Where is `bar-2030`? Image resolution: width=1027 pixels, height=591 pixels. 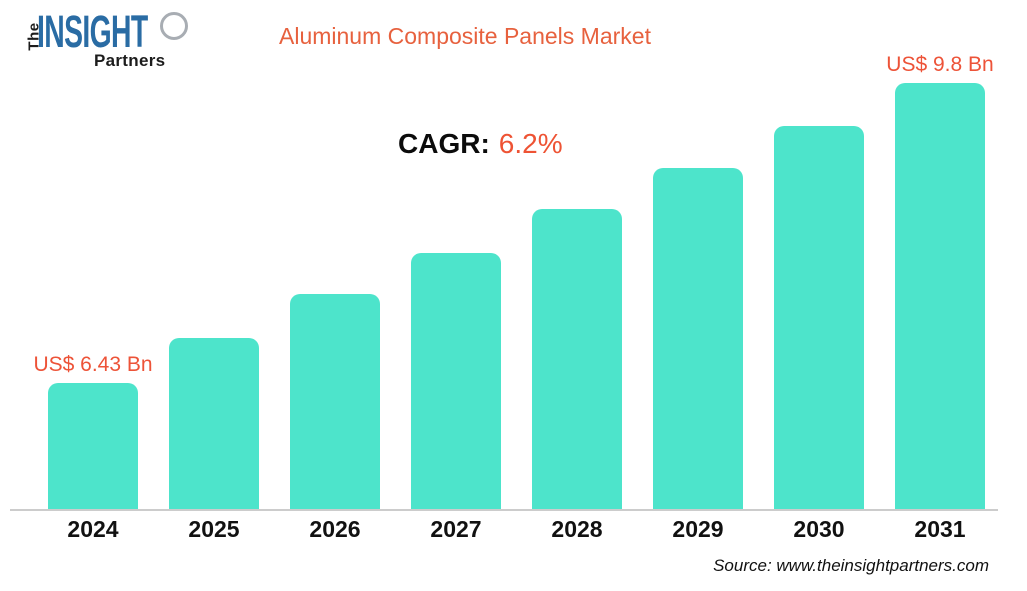
bar-2030 is located at coordinates (819, 318).